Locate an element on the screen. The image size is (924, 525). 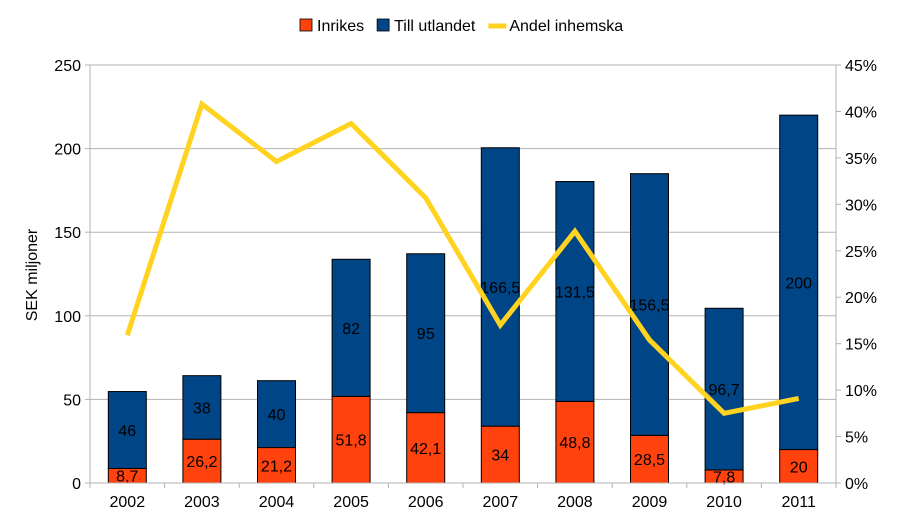
data-label: 95 is located at coordinates (426, 334).